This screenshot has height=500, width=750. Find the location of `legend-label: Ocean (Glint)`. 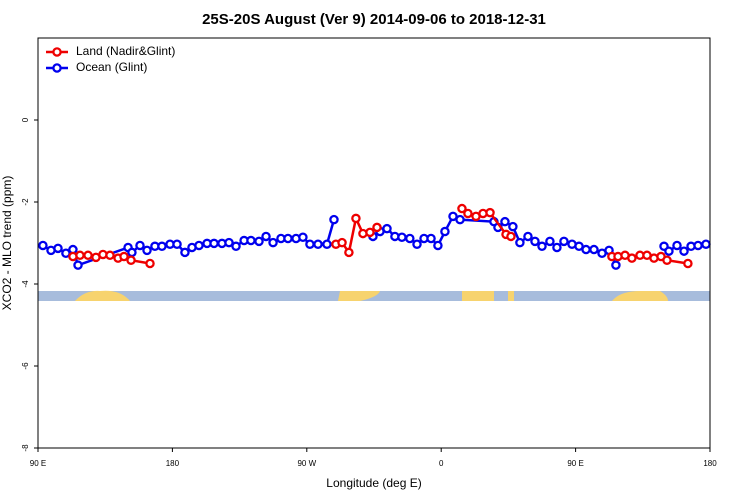

legend-label: Ocean (Glint) is located at coordinates (111, 67).